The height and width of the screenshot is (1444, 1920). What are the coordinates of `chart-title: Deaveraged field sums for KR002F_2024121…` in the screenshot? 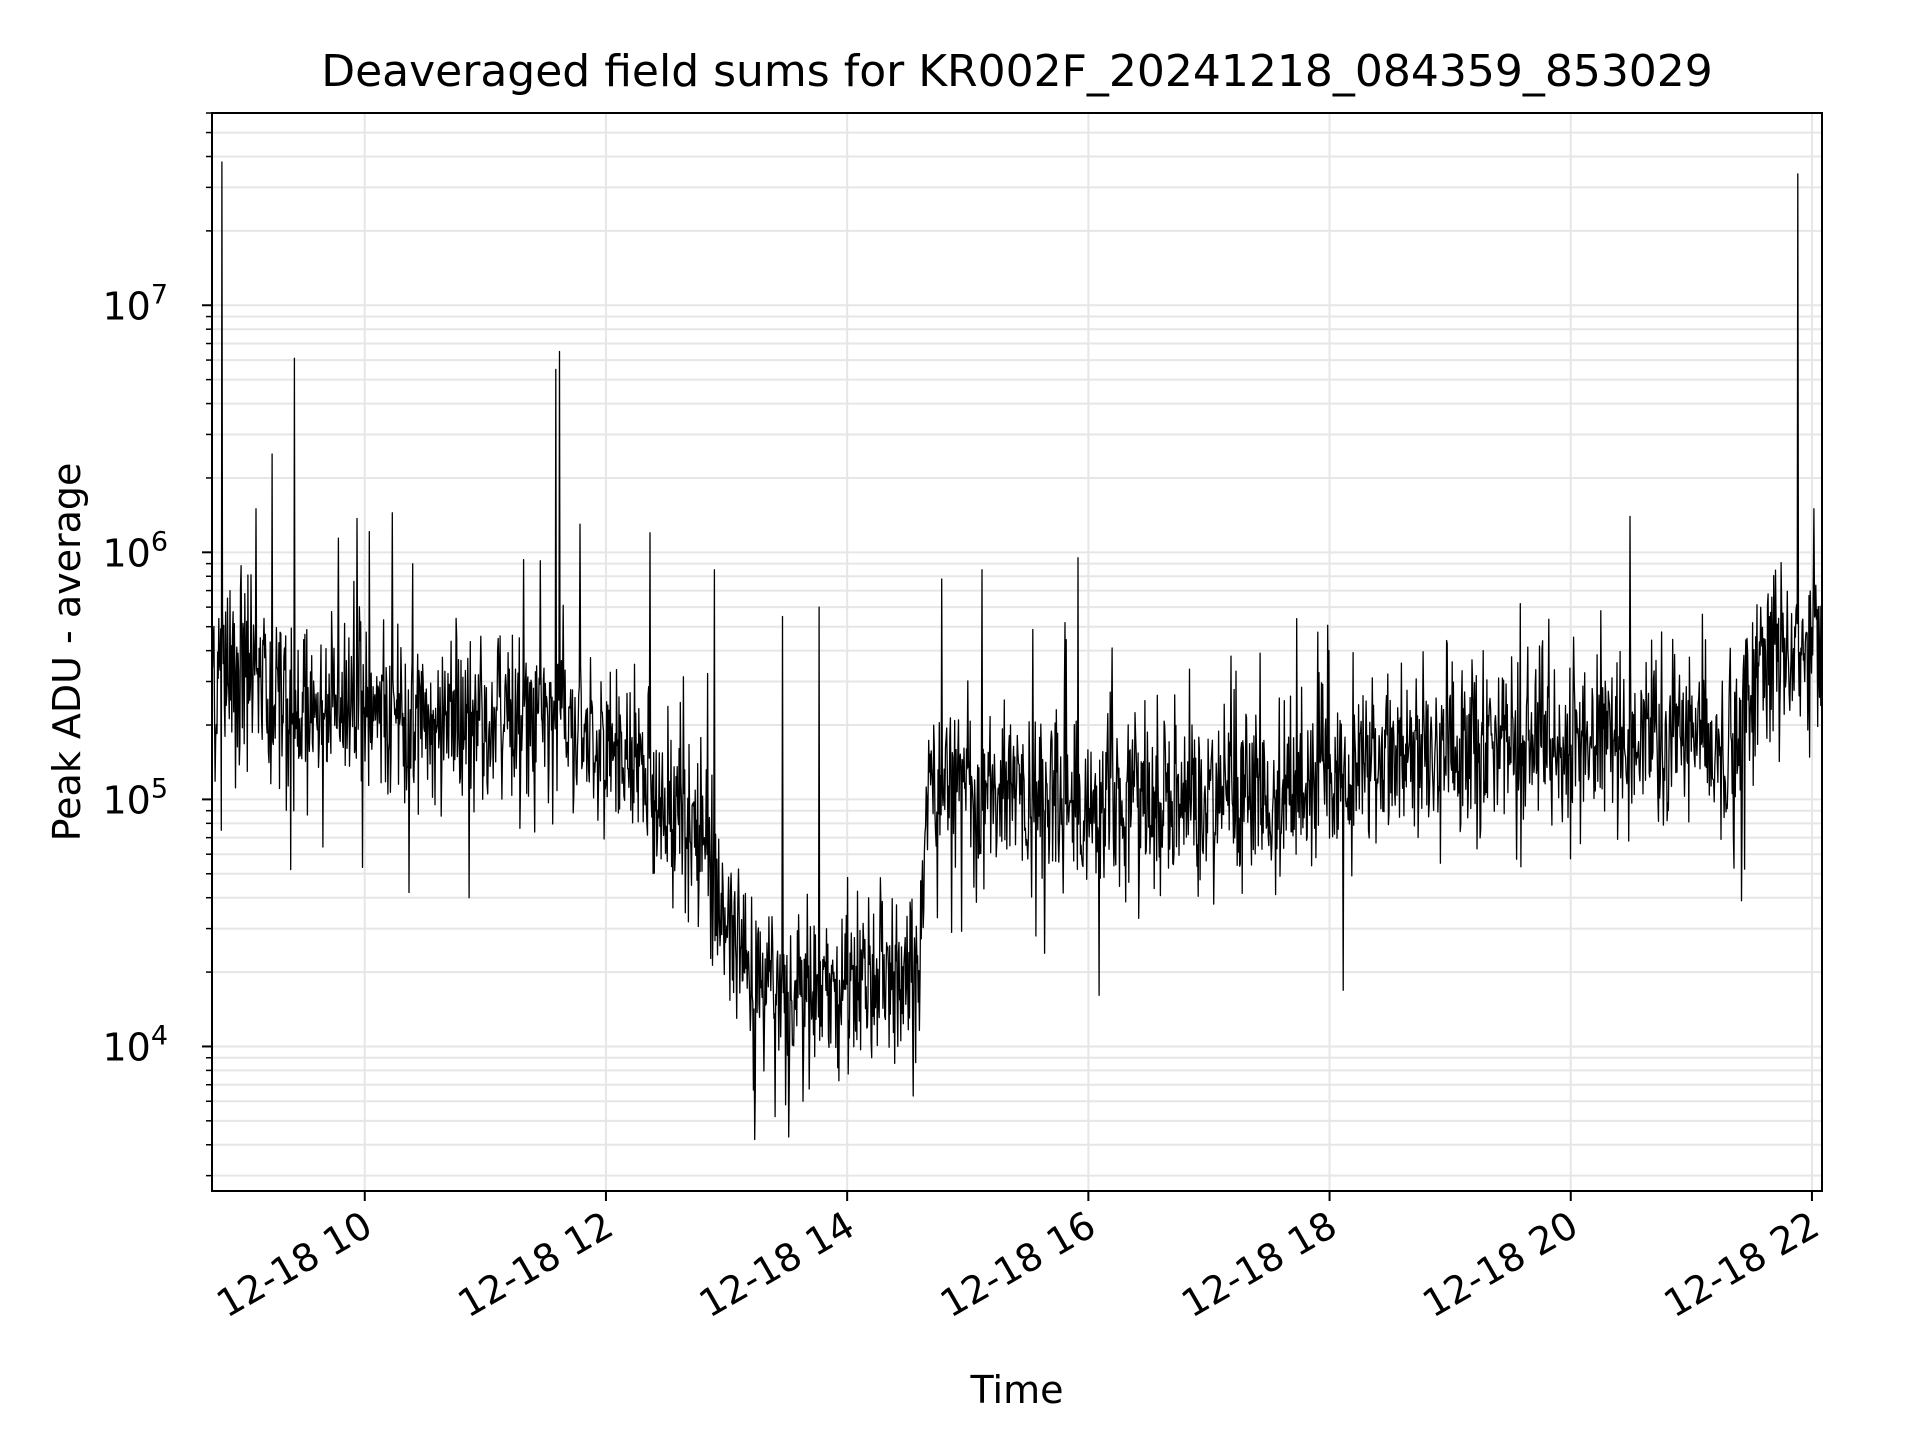 It's located at (1017, 71).